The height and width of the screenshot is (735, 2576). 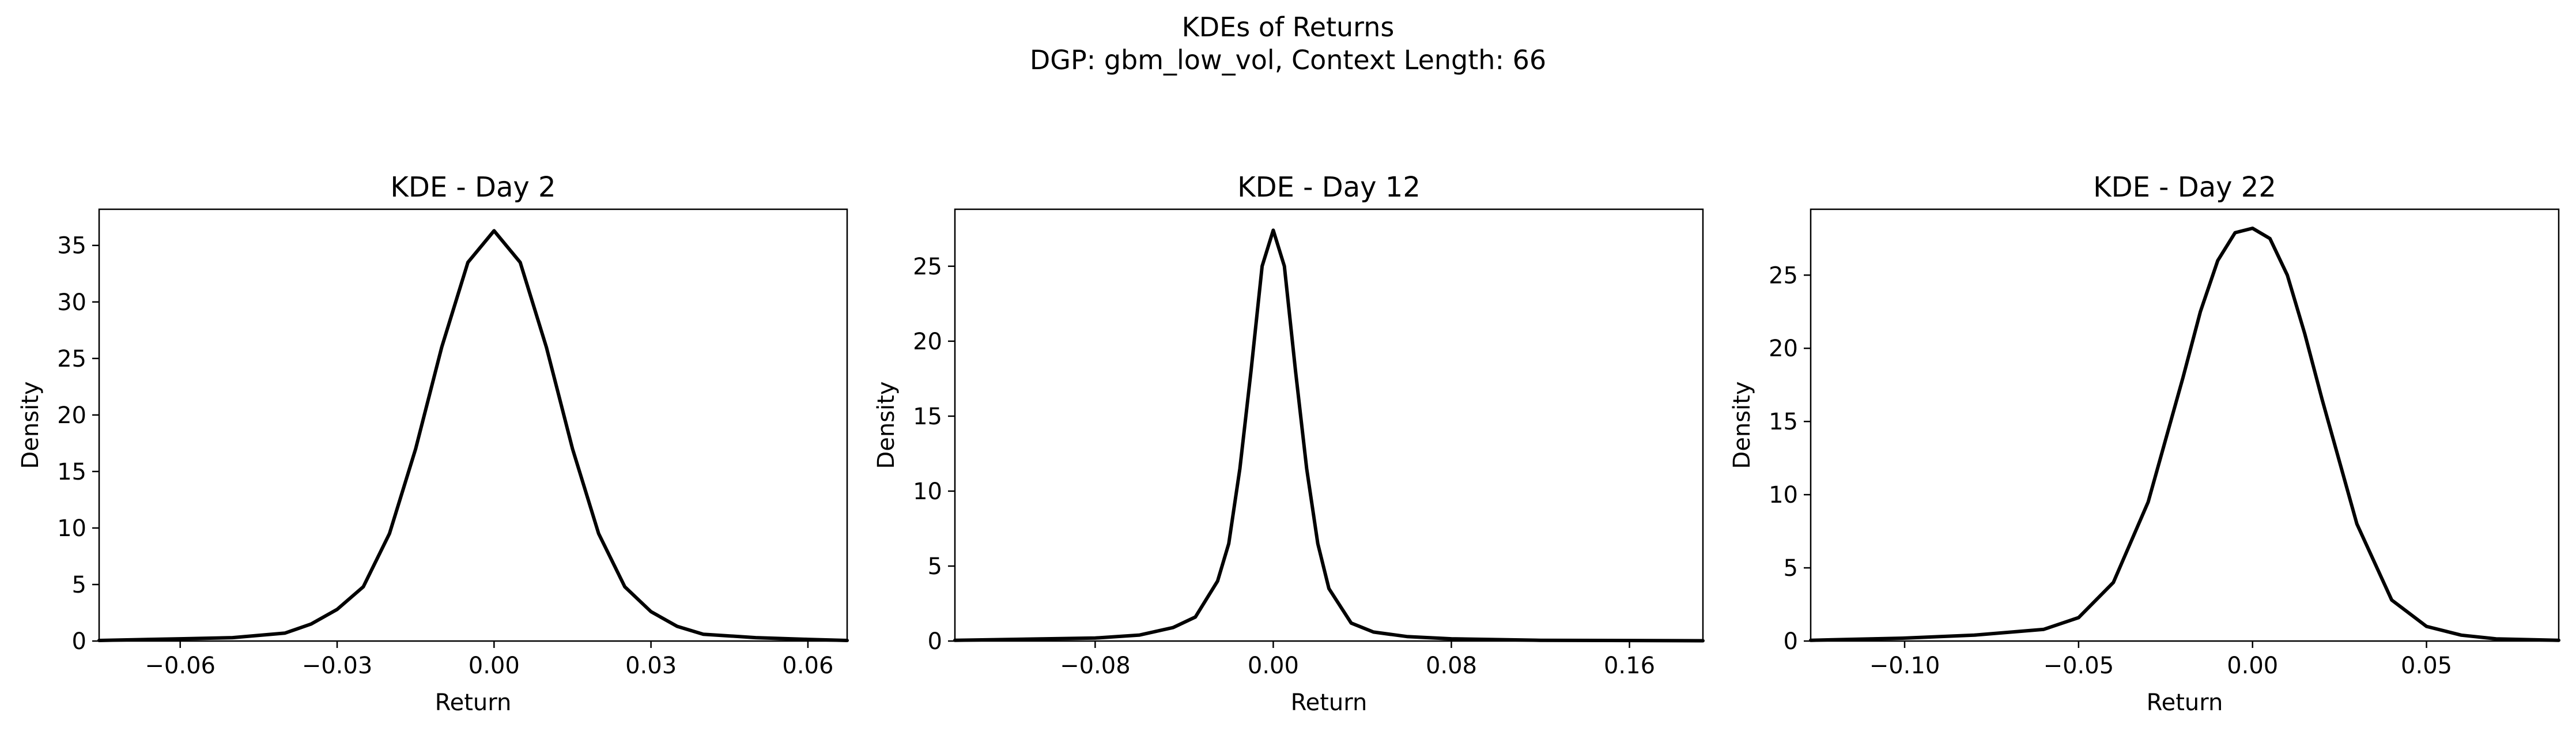 I want to click on panel-title: KDE - Day 22, so click(x=2184, y=187).